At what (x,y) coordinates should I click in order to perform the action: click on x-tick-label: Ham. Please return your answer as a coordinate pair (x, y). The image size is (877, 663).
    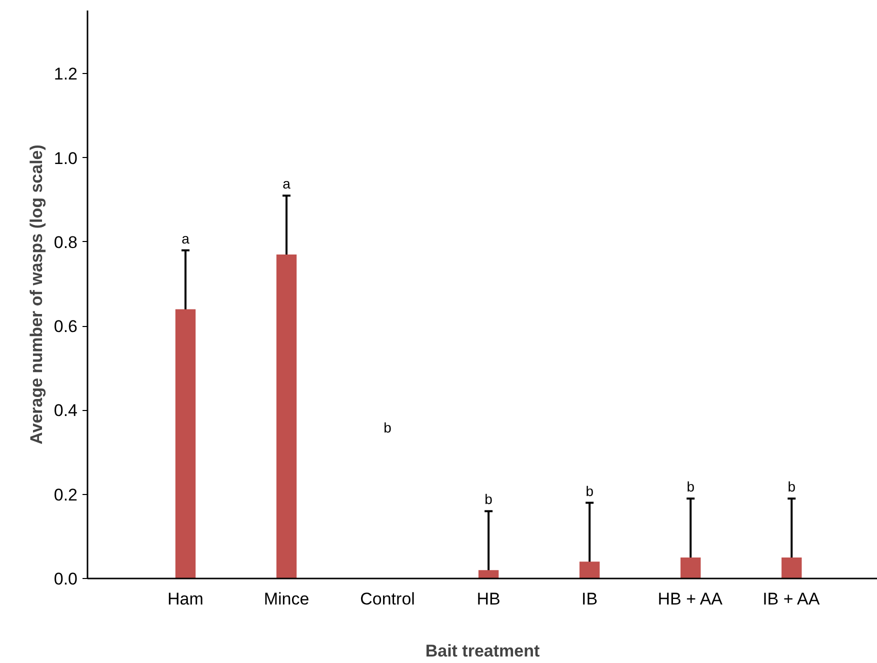
    Looking at the image, I should click on (186, 599).